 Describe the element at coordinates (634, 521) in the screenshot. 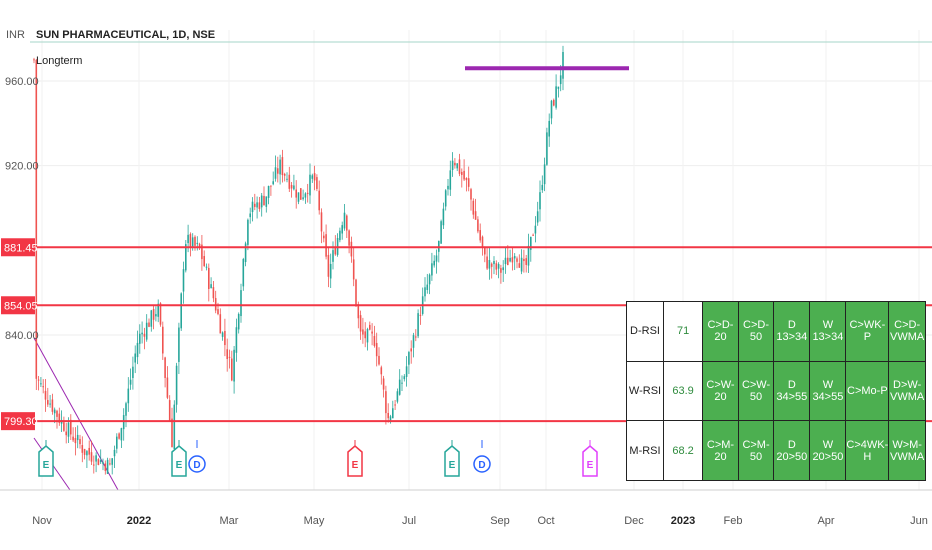

I see `x-tick-label: Dec` at that location.